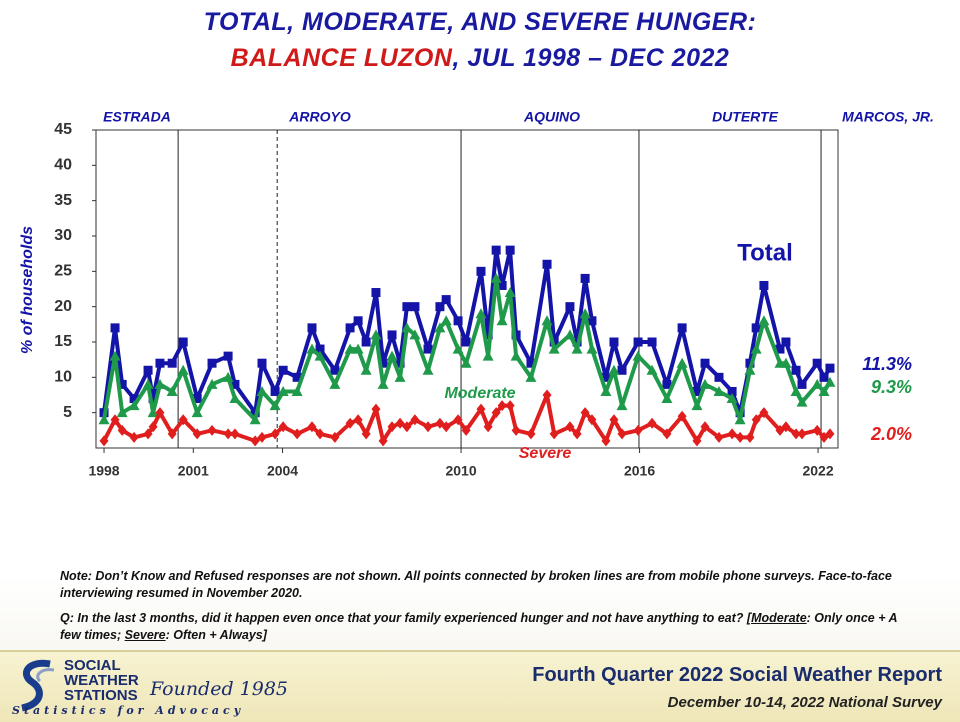 This screenshot has height=722, width=960. I want to click on president-label: AQUINO, so click(551, 117).